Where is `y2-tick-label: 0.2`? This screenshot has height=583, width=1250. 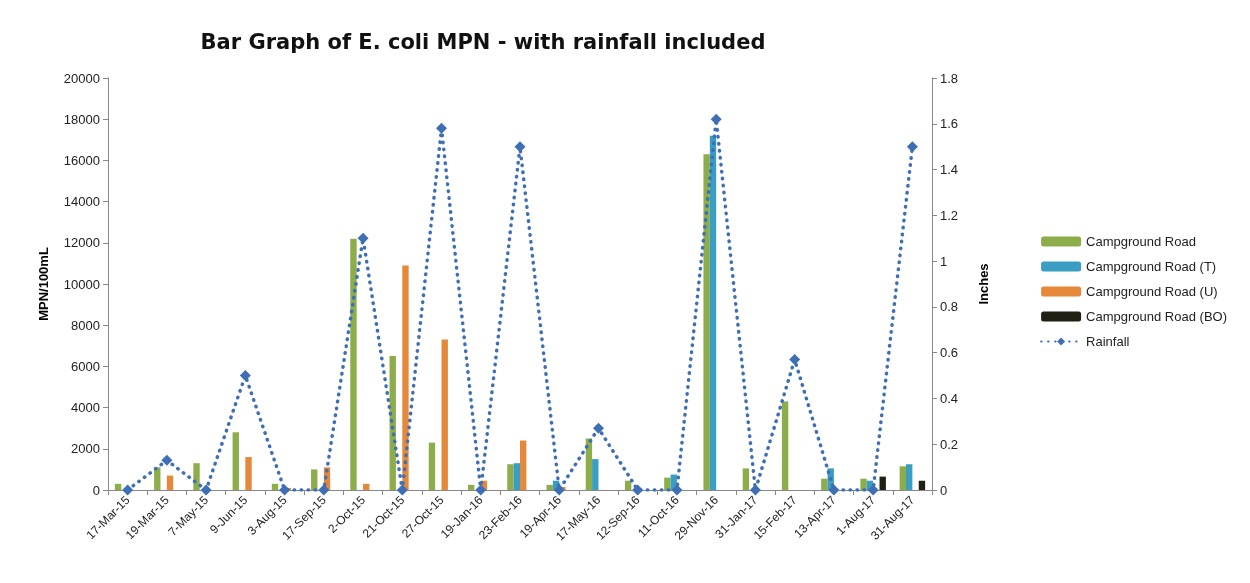 y2-tick-label: 0.2 is located at coordinates (949, 444).